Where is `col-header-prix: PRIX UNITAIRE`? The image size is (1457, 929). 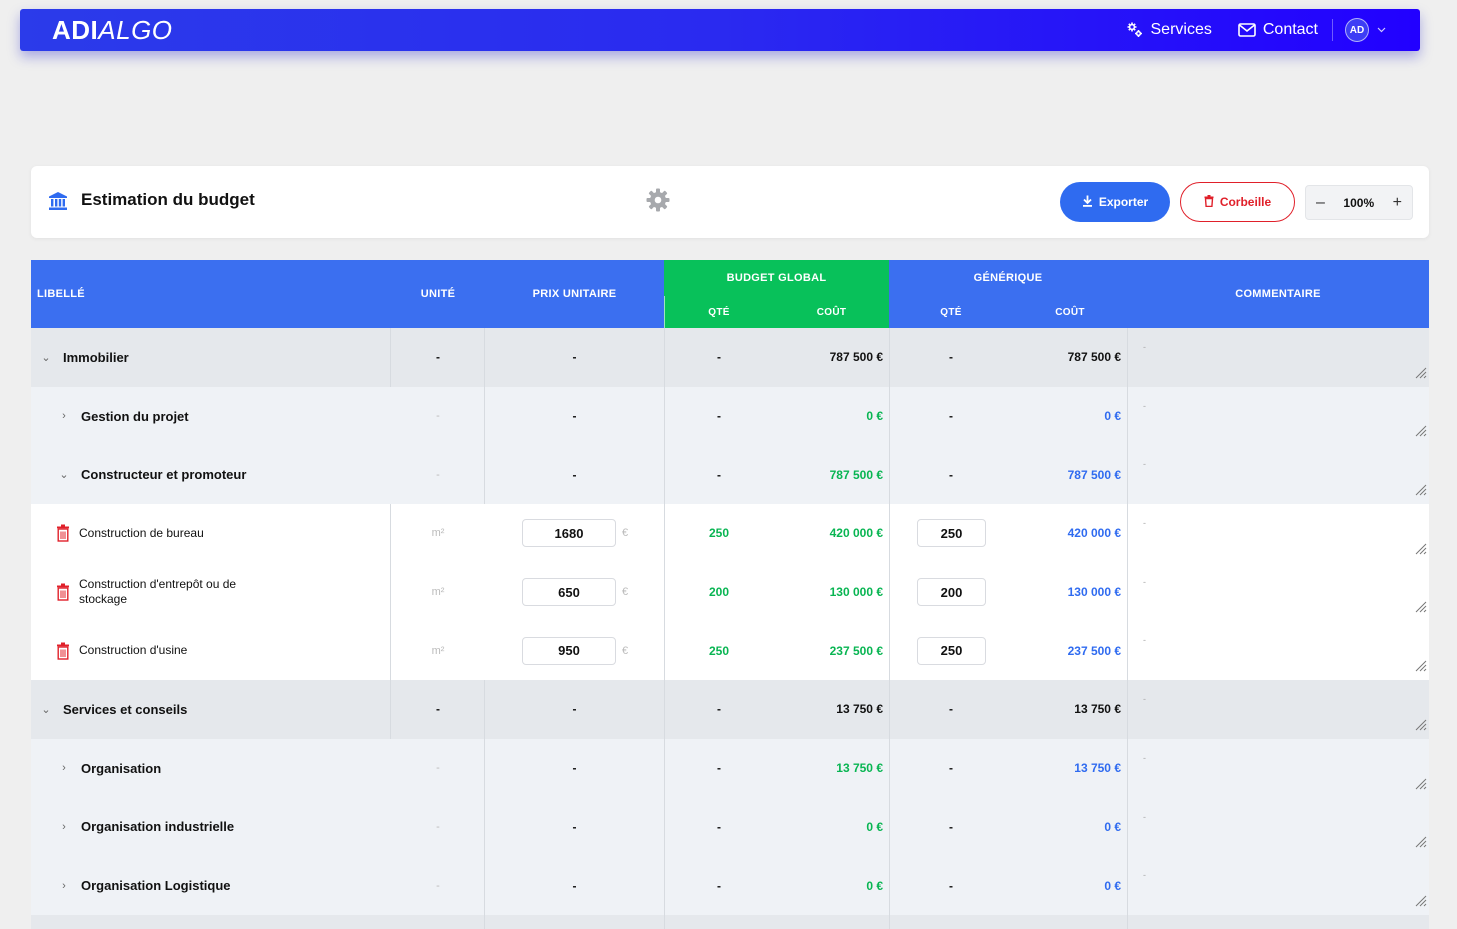
col-header-prix: PRIX UNITAIRE is located at coordinates (574, 294).